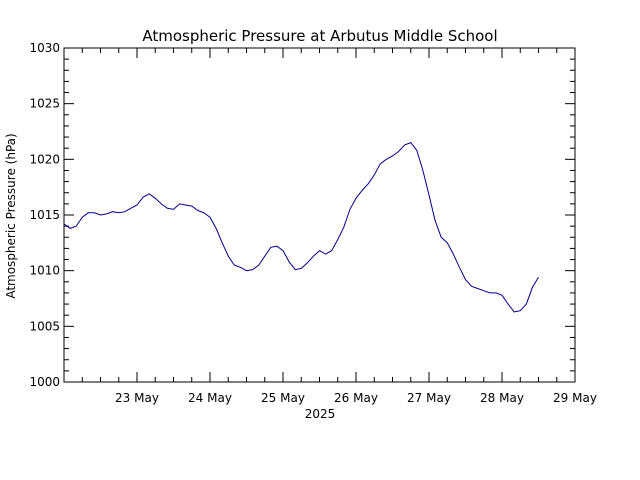  I want to click on x-tick-label: 28 May, so click(502, 398).